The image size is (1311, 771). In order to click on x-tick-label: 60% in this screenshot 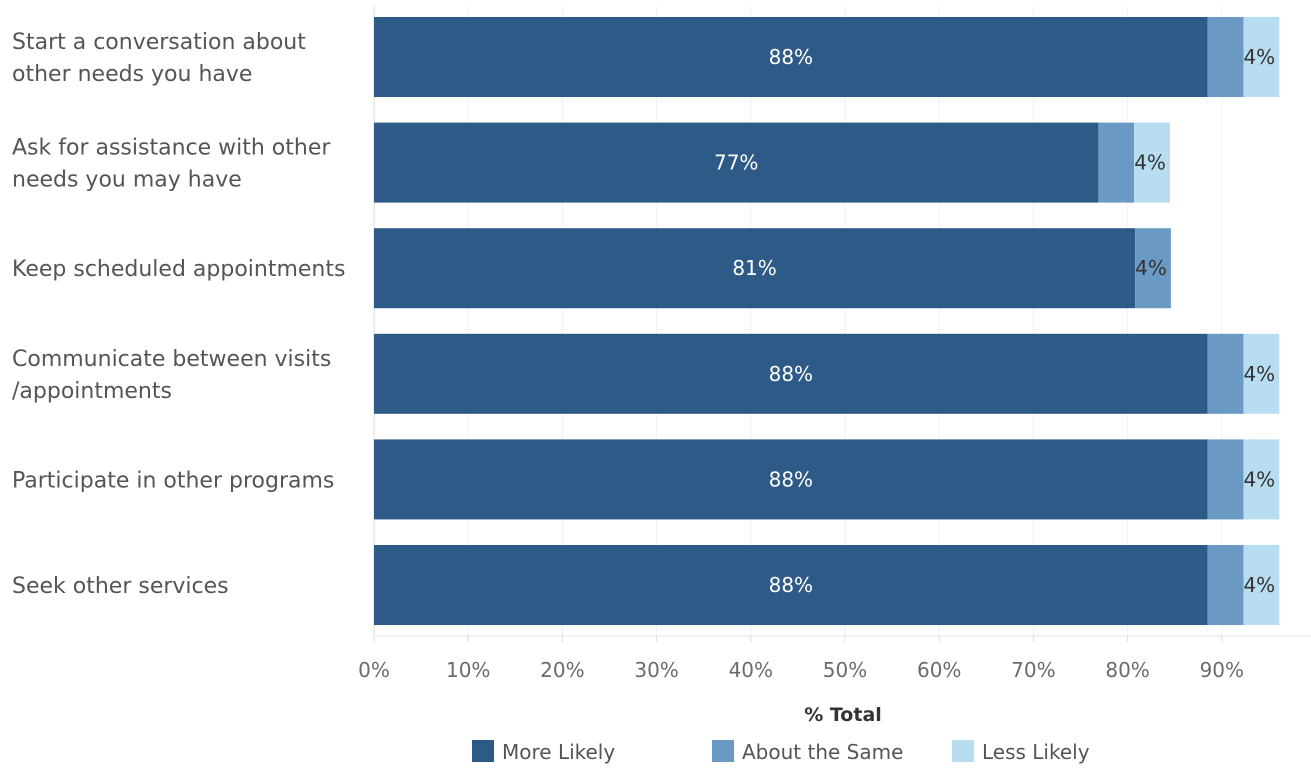, I will do `click(939, 670)`.